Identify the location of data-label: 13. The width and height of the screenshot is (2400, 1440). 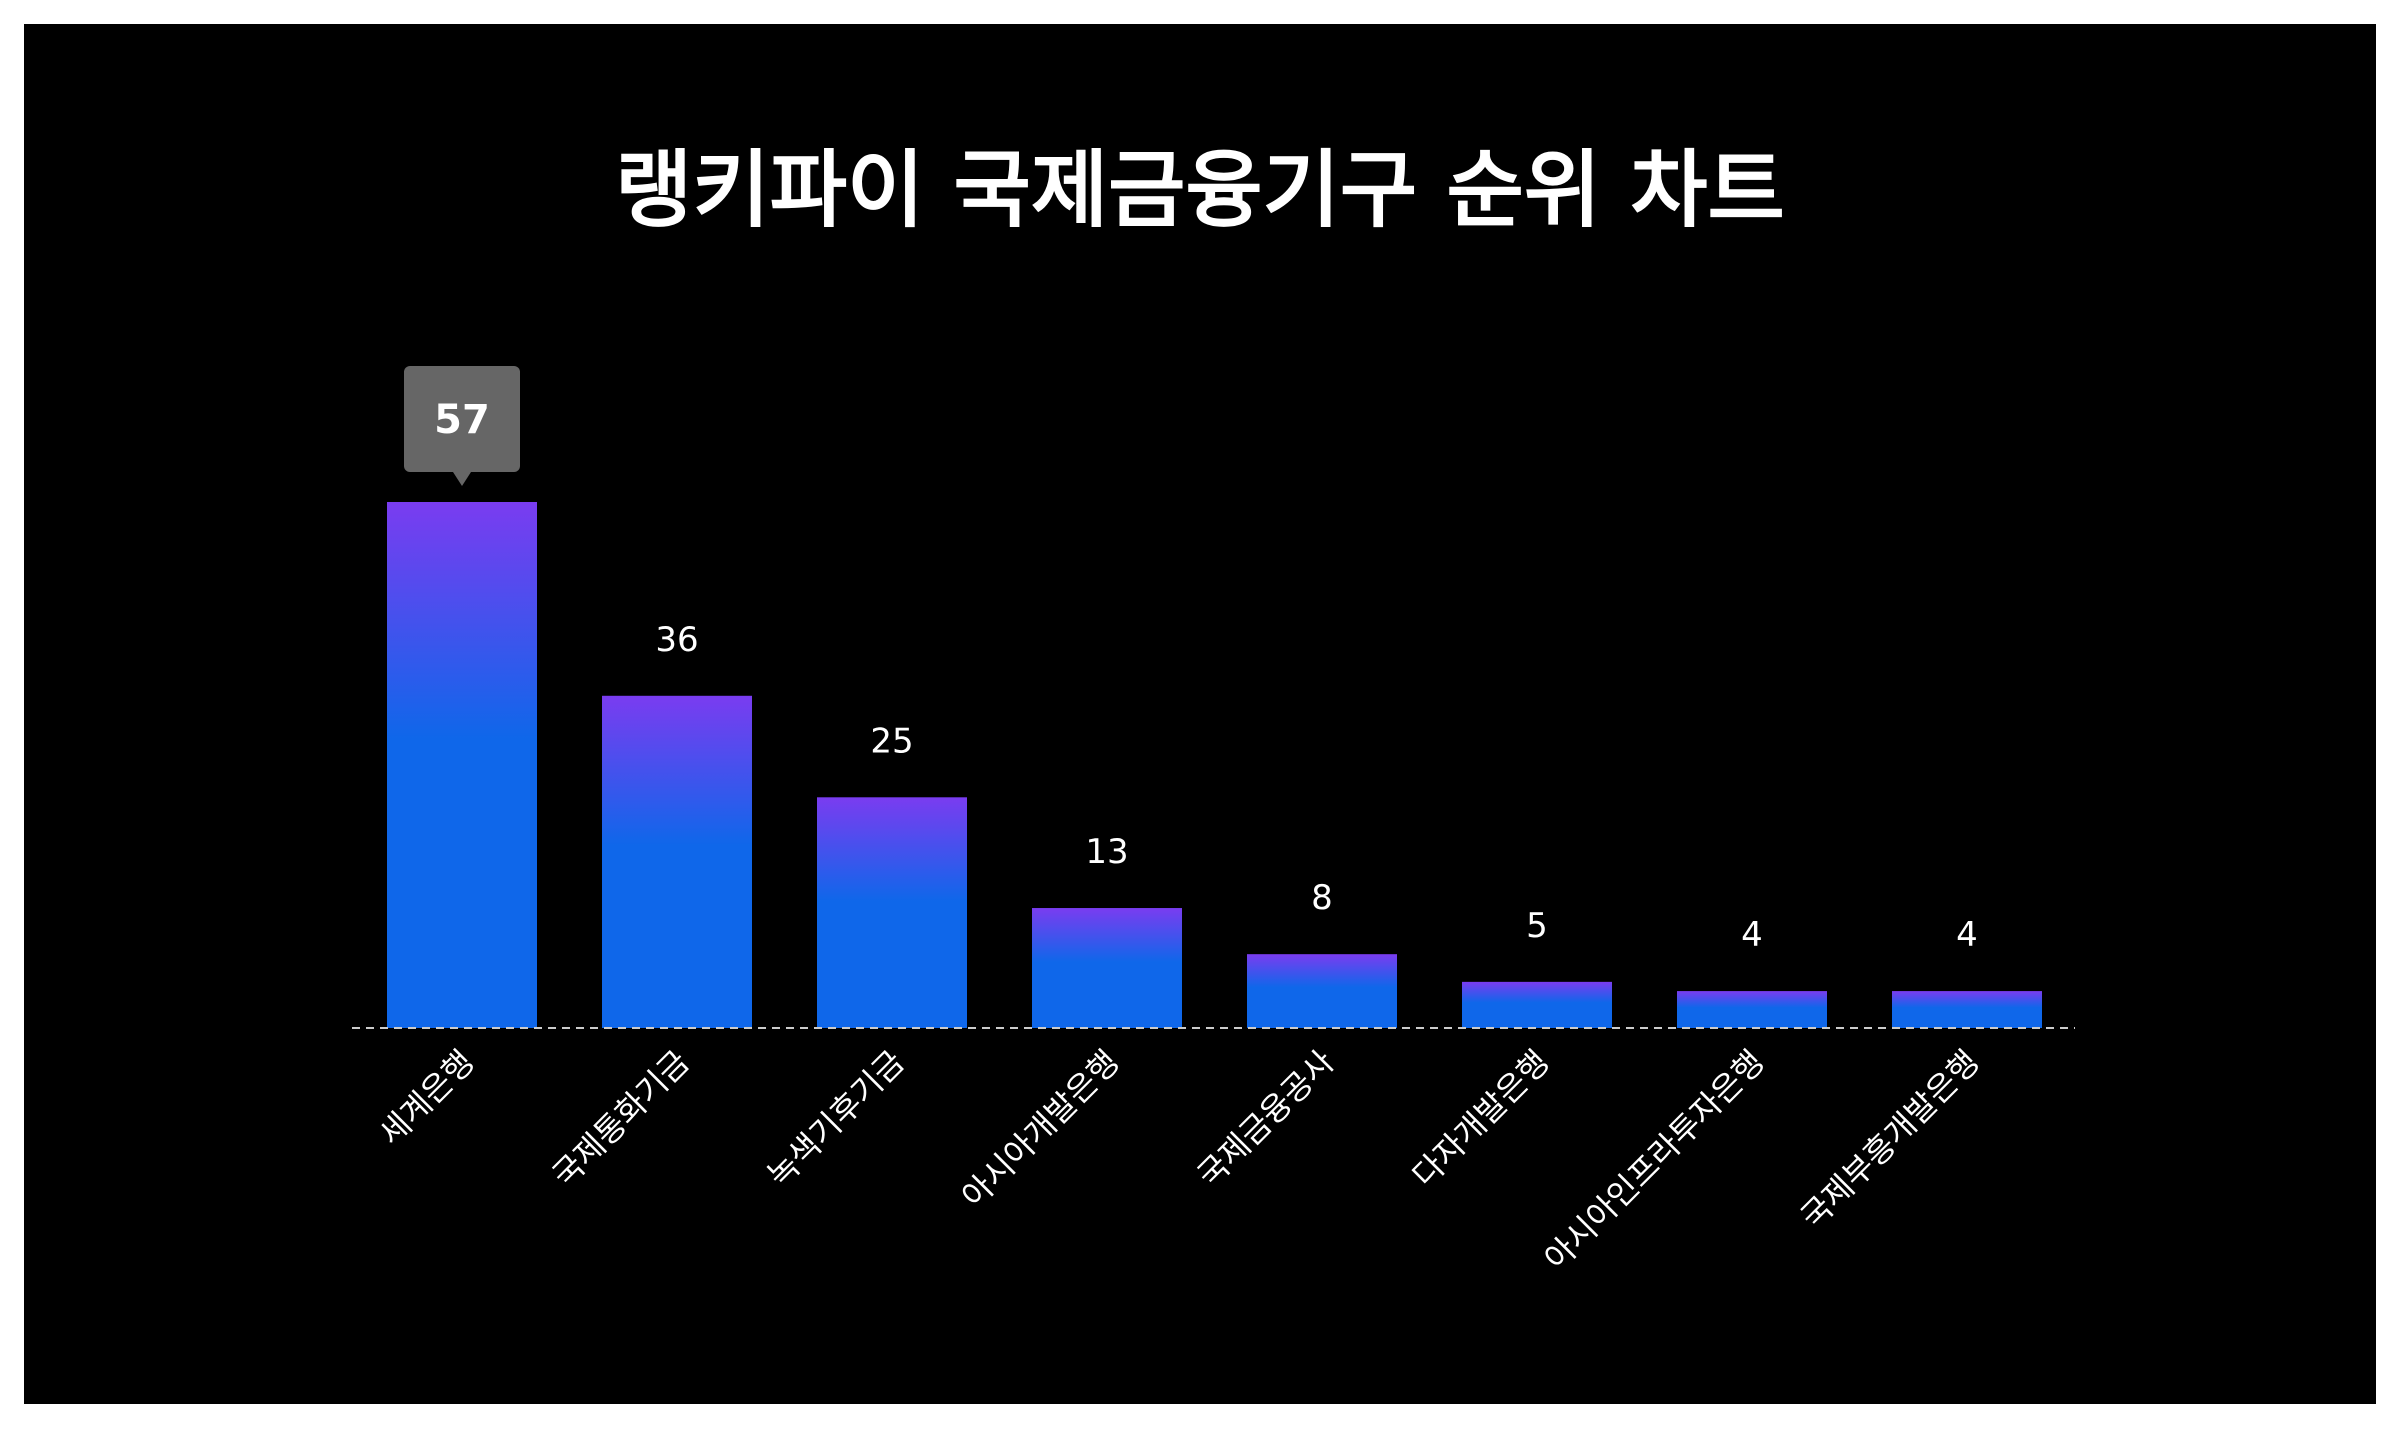
(1106, 852).